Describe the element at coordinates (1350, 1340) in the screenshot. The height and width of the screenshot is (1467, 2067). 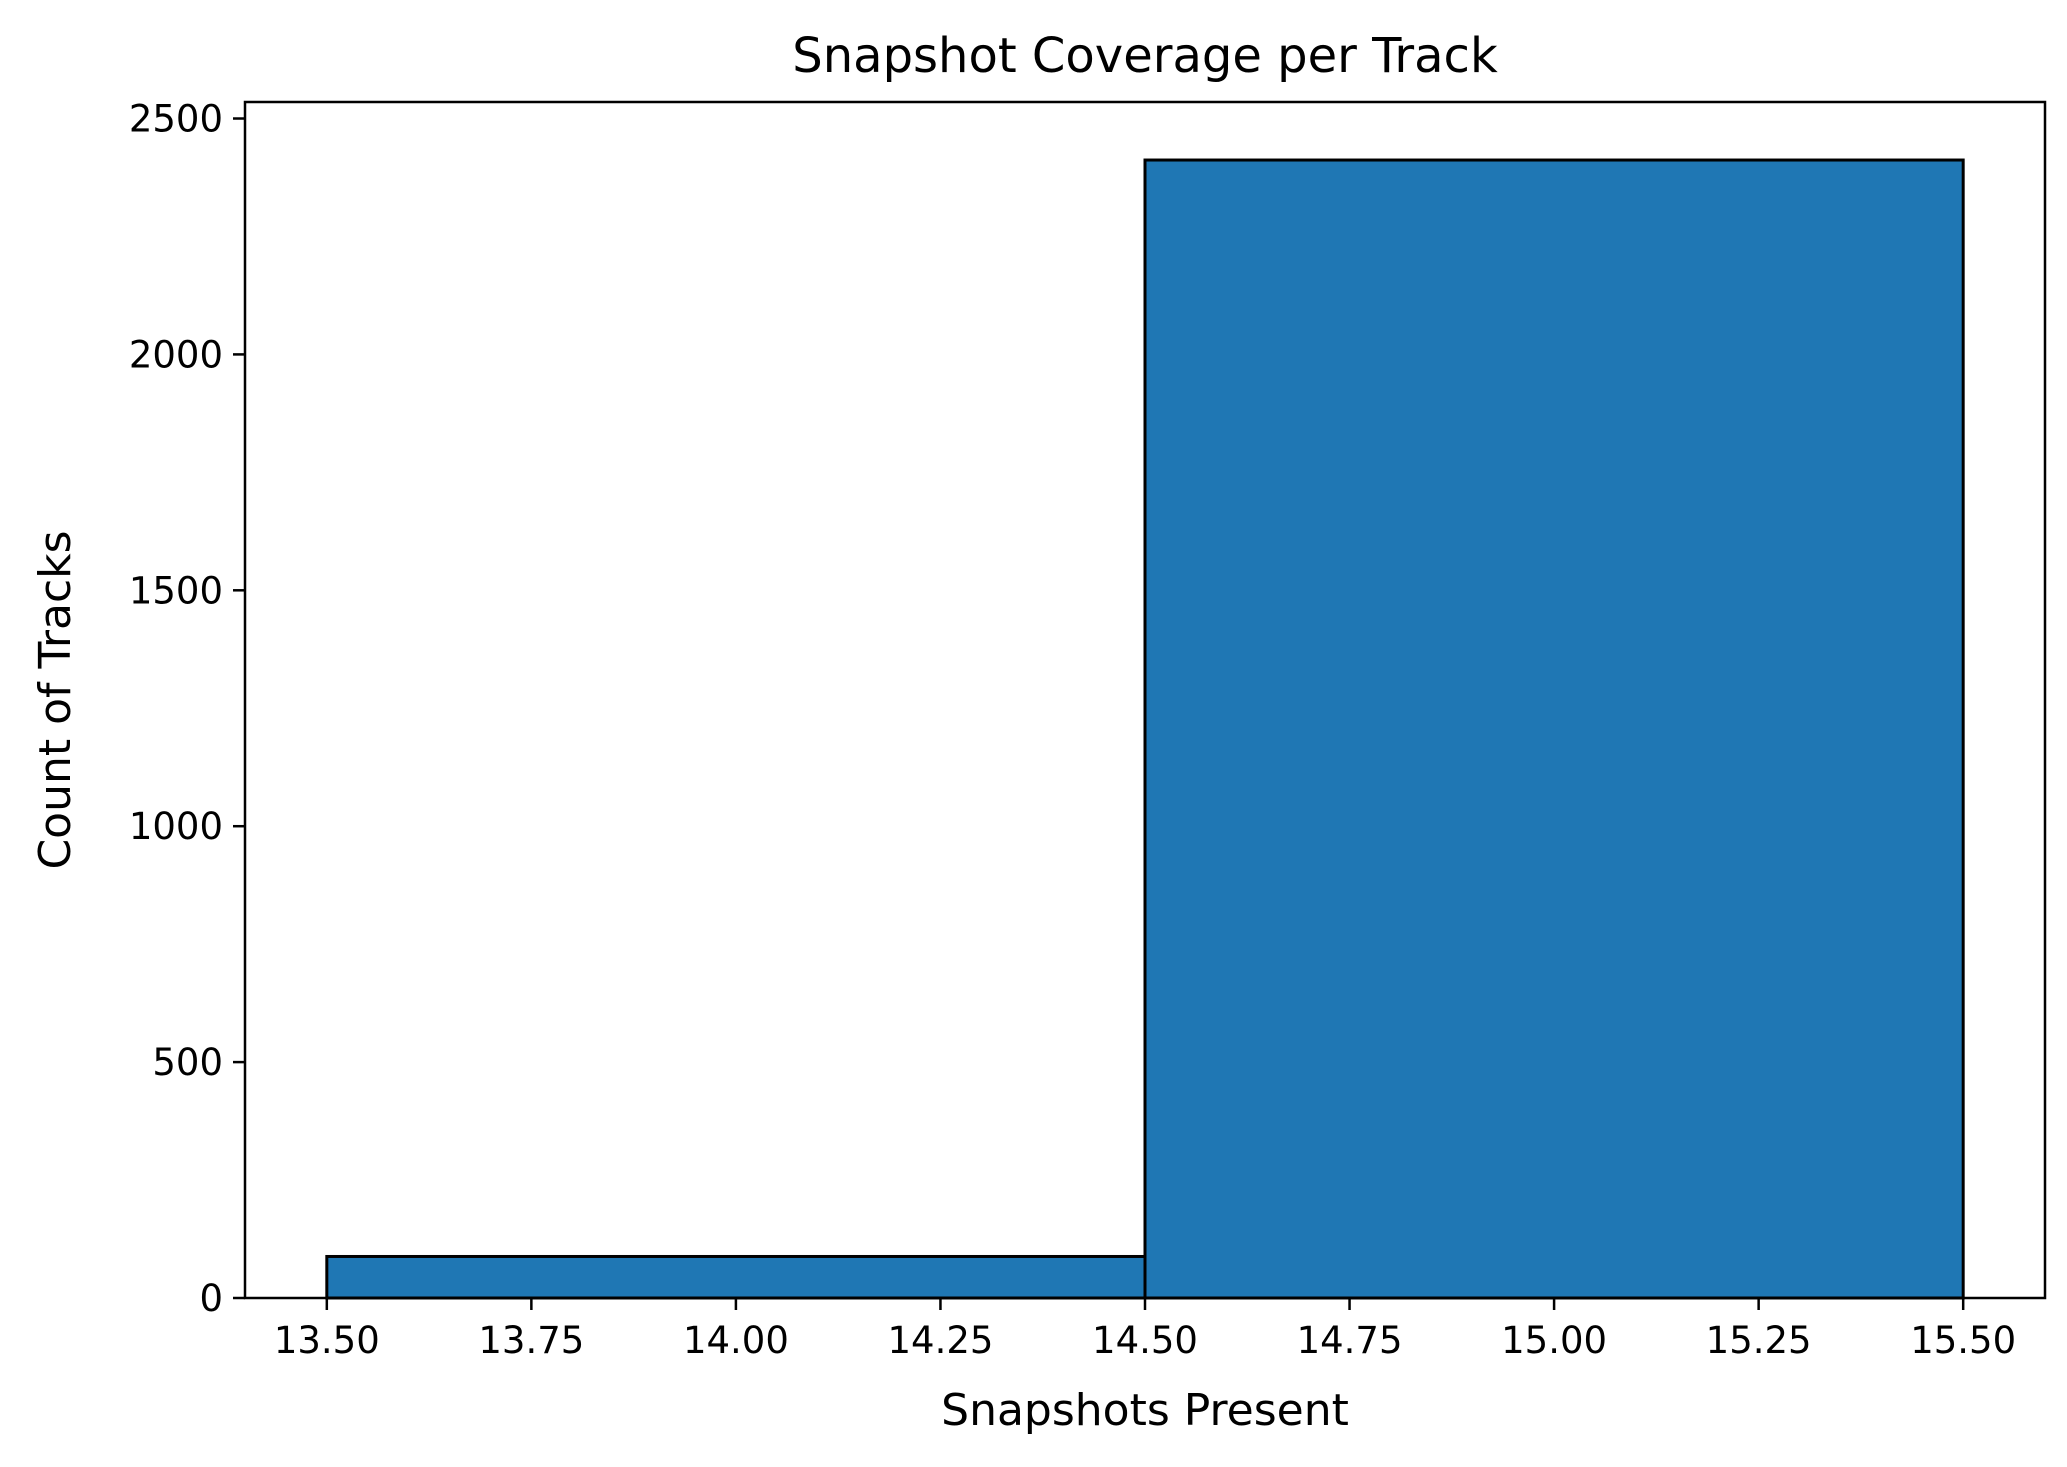
I see `x-tick-label: 14.75` at that location.